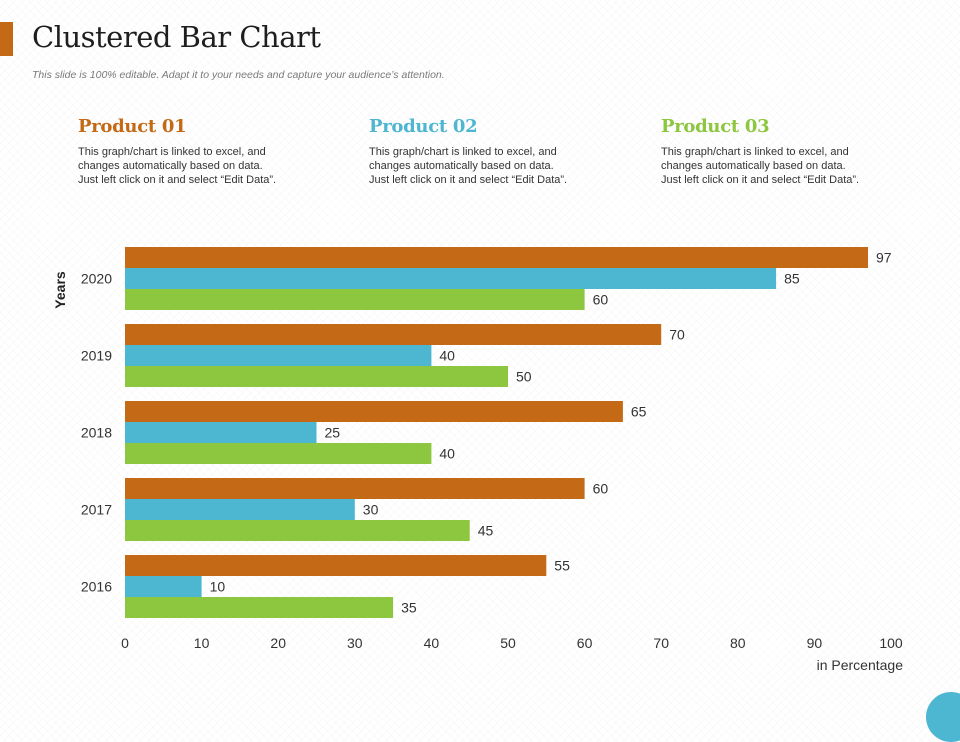 The image size is (960, 742). What do you see at coordinates (432, 643) in the screenshot?
I see `x-tick-label: 40` at bounding box center [432, 643].